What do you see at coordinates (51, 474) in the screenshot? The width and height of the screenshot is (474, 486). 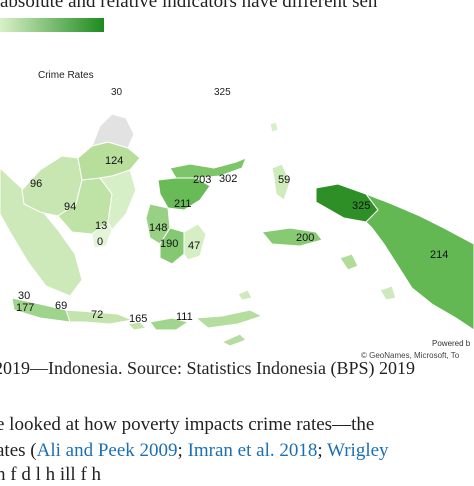 I see `body-line-3: h f d l h ill f h` at bounding box center [51, 474].